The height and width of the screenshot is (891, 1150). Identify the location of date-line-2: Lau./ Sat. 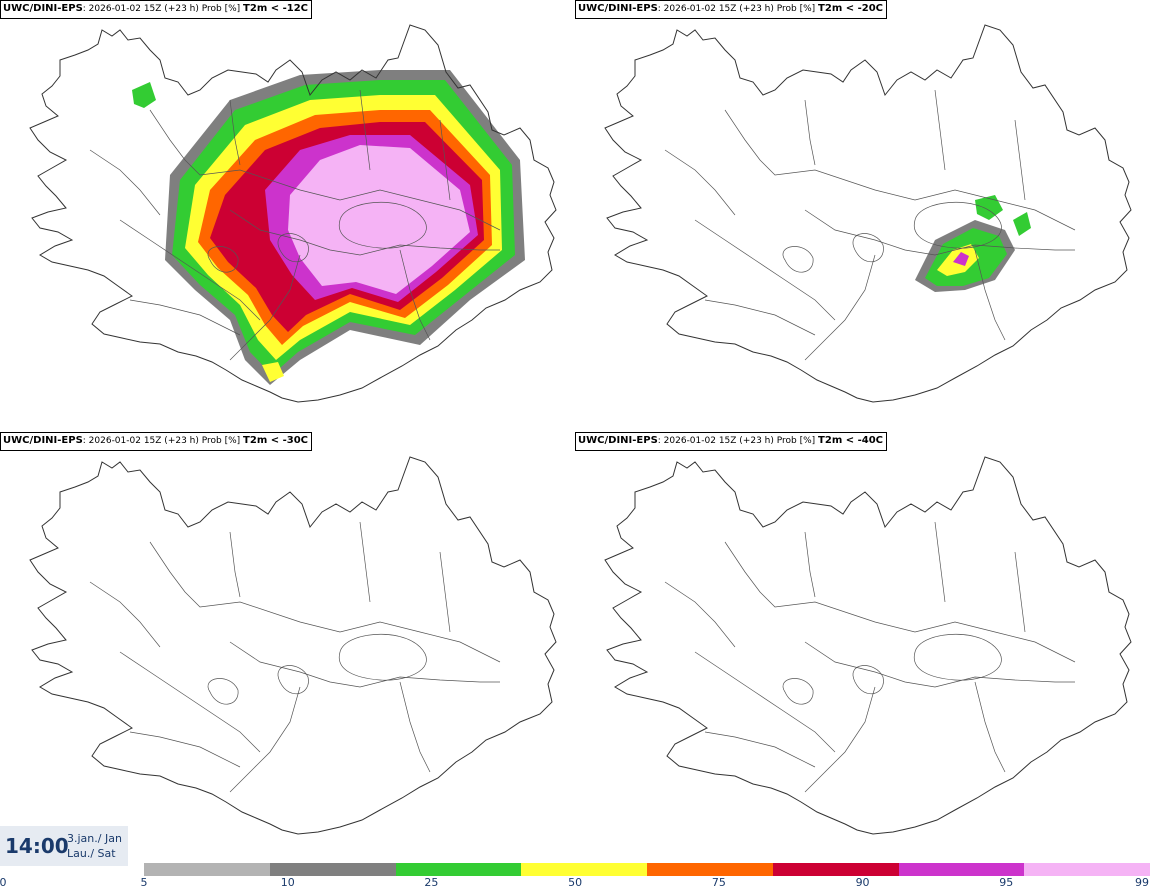
(91, 853).